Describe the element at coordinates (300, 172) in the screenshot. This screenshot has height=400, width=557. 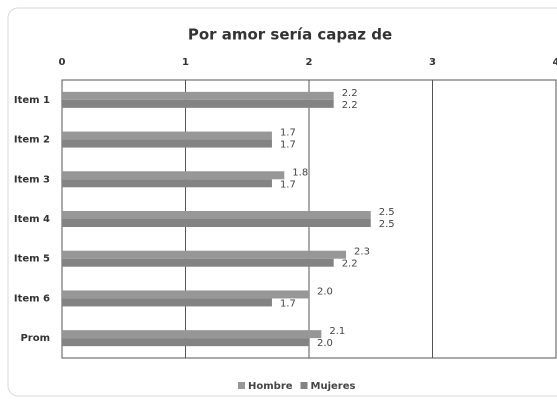
I see `value-label: 1.8` at that location.